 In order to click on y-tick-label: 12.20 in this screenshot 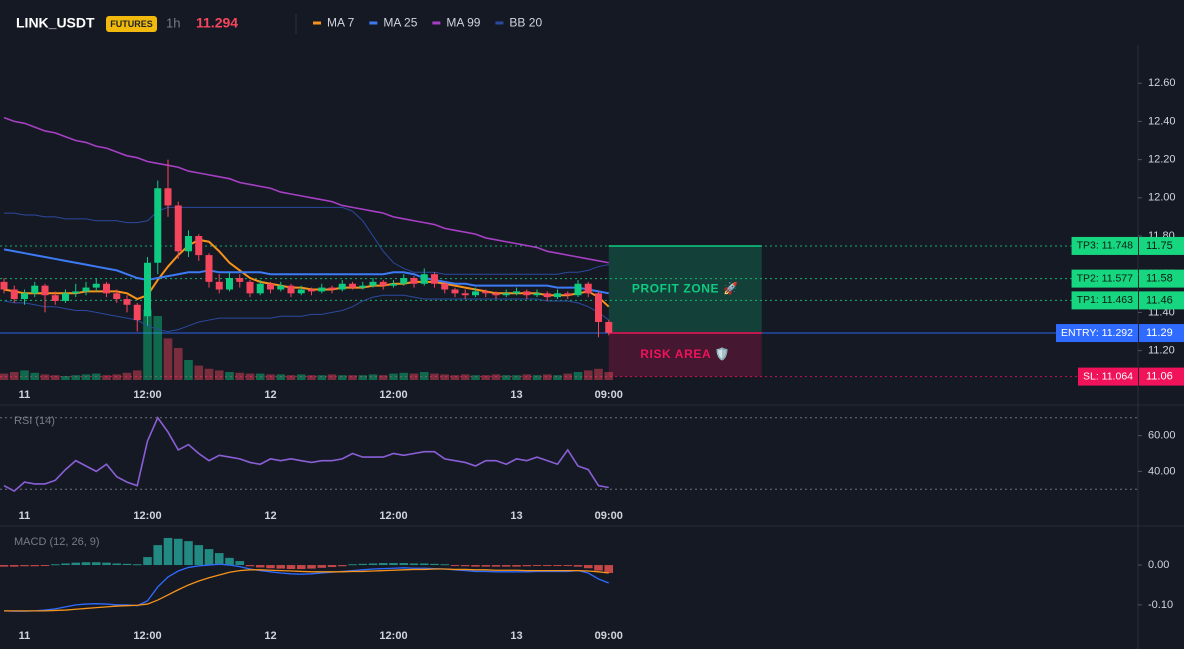, I will do `click(1162, 160)`.